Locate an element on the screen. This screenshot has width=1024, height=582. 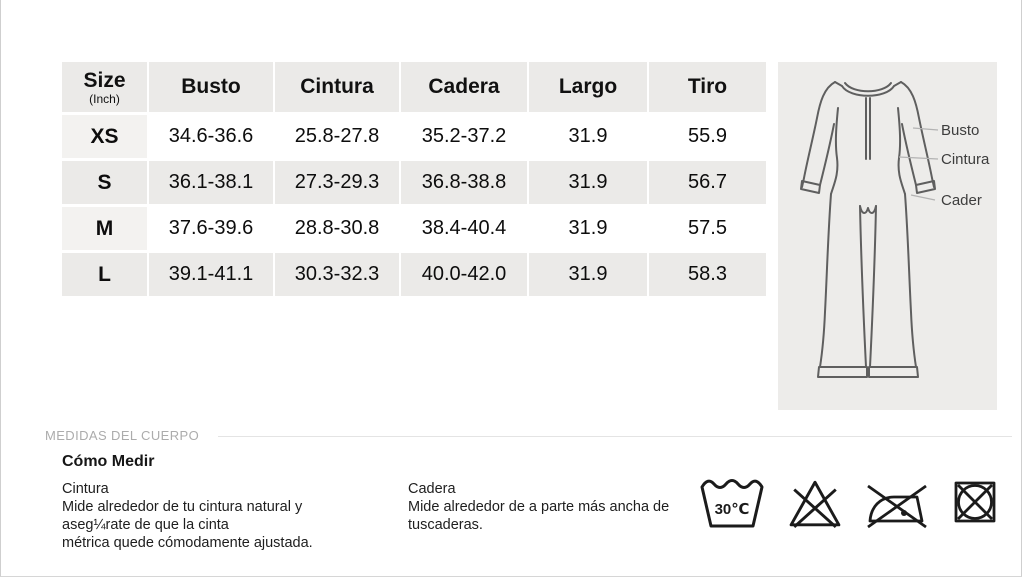
measurement-cell: 57.5 is located at coordinates (706, 230).